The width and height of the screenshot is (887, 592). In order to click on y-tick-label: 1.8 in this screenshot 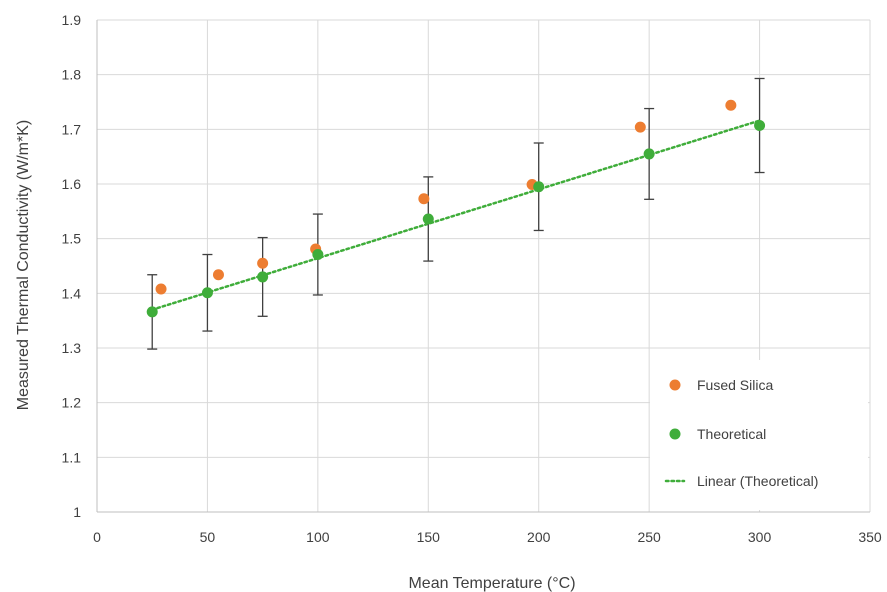, I will do `click(72, 75)`.